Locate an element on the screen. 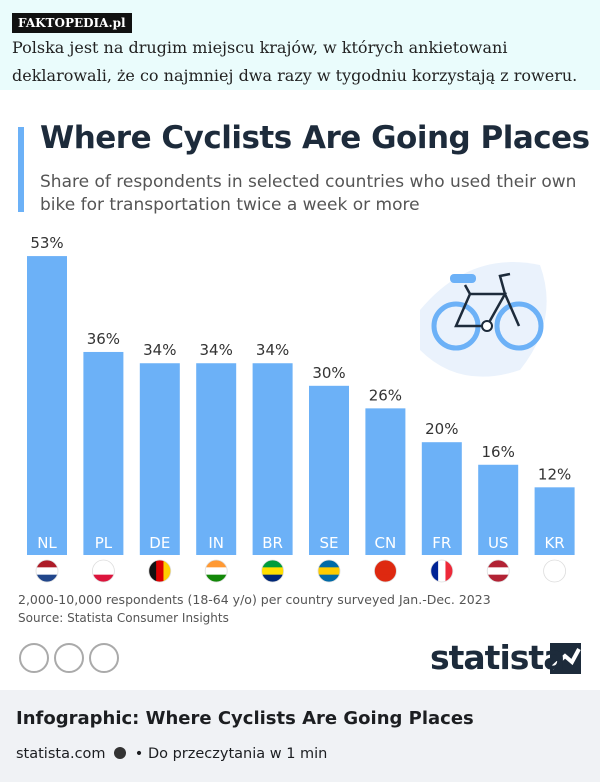 The width and height of the screenshot is (600, 782). value-label: 53% is located at coordinates (46, 243).